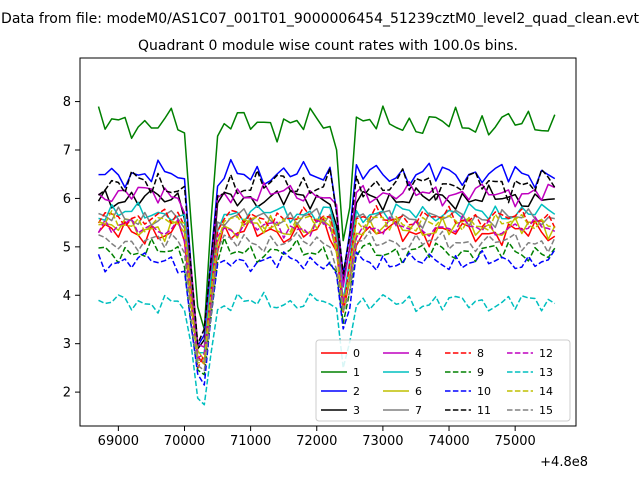 The height and width of the screenshot is (480, 640). What do you see at coordinates (316, 441) in the screenshot?
I see `x-tick-label: 72000` at bounding box center [316, 441].